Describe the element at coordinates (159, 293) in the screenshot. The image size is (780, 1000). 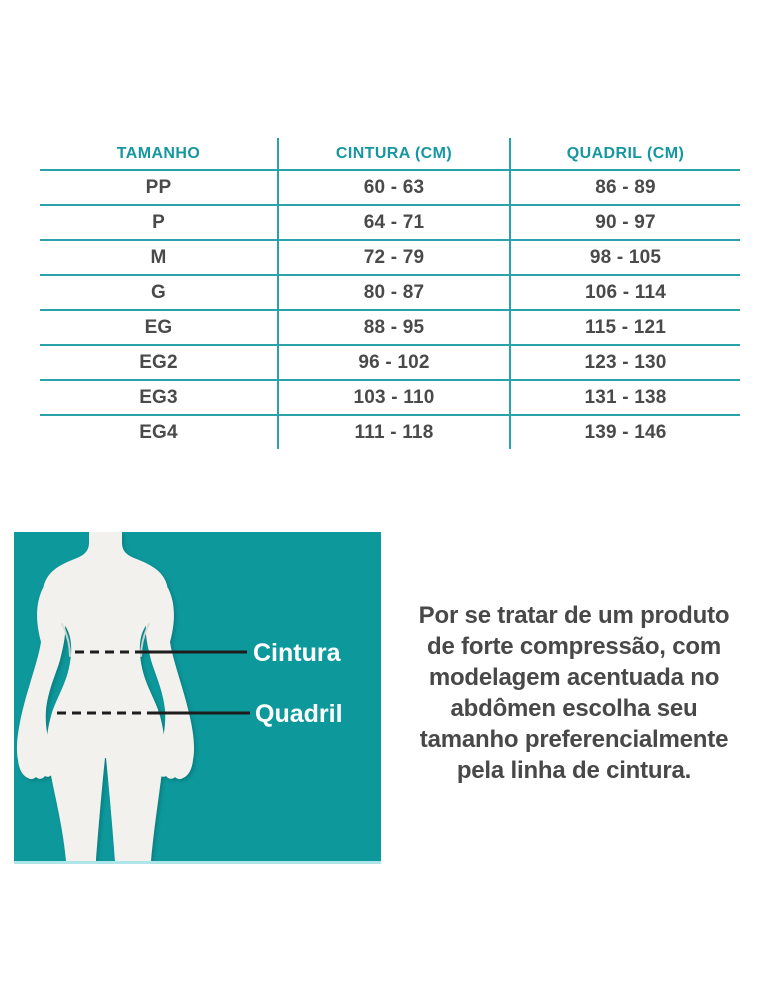
I see `size-cell: G` at that location.